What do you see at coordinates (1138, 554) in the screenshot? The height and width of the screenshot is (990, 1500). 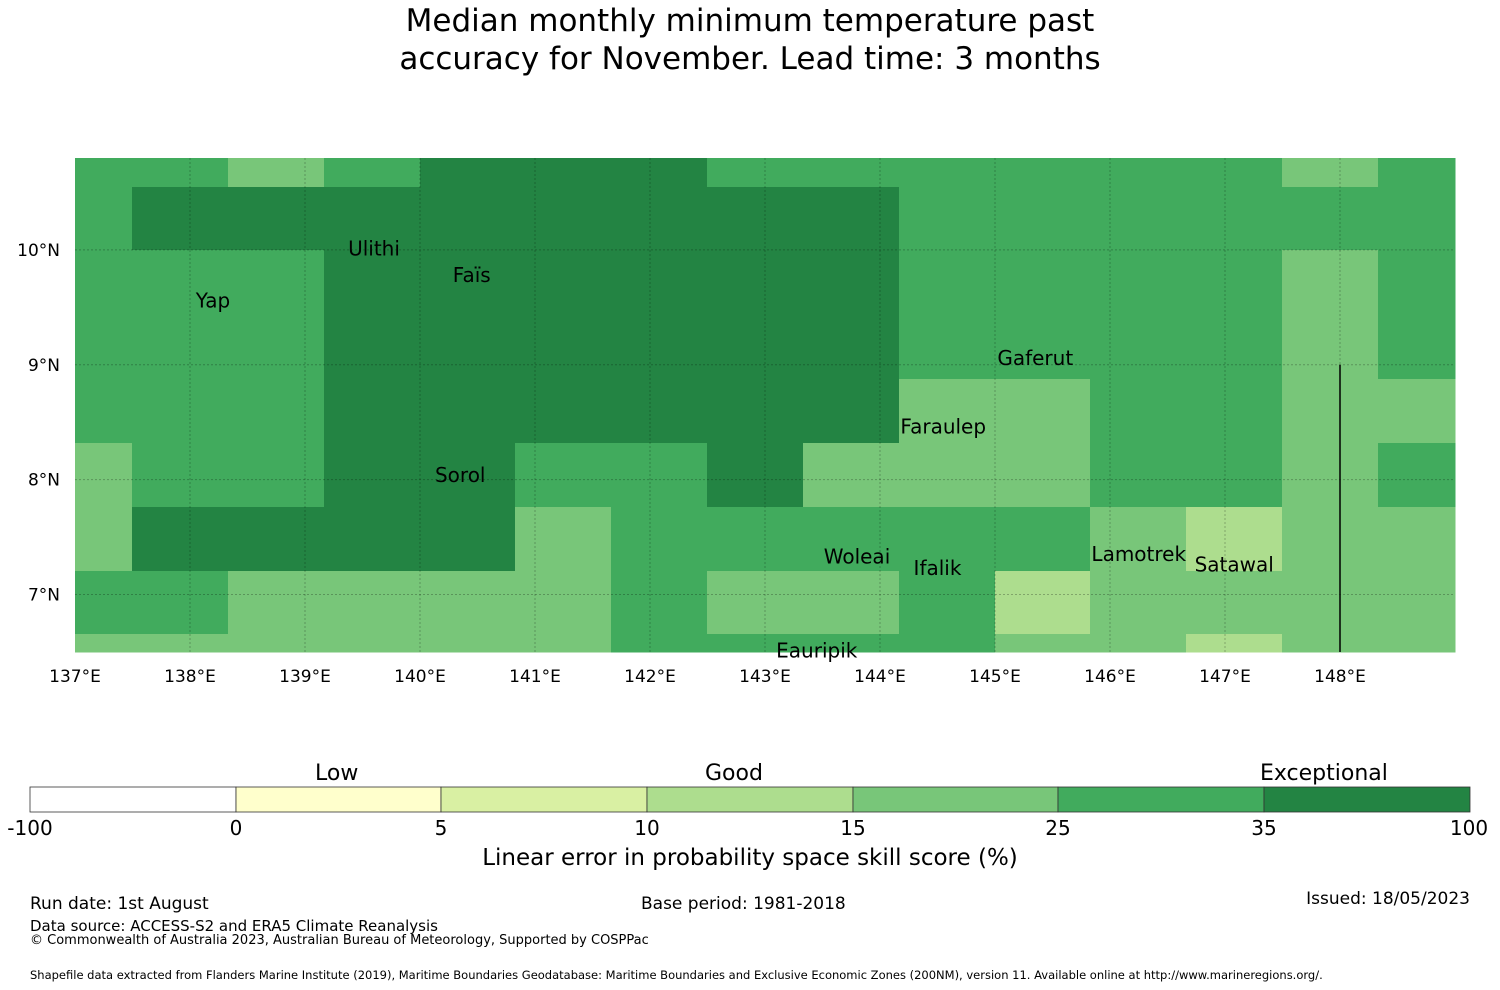 I see `place-label: Lamotrek` at bounding box center [1138, 554].